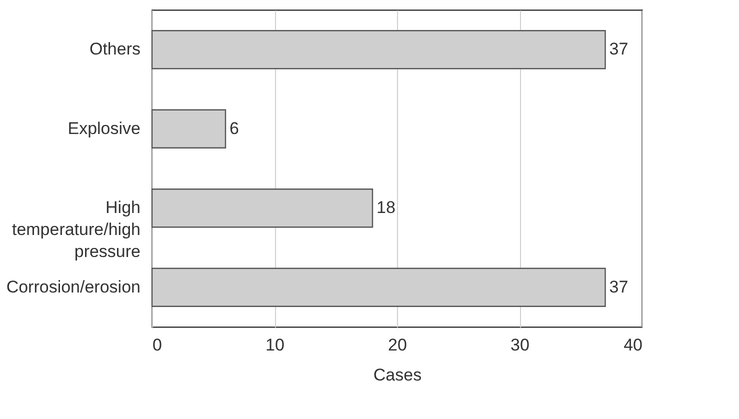 The width and height of the screenshot is (739, 419). What do you see at coordinates (114, 49) in the screenshot?
I see `y-tick-label: Others` at bounding box center [114, 49].